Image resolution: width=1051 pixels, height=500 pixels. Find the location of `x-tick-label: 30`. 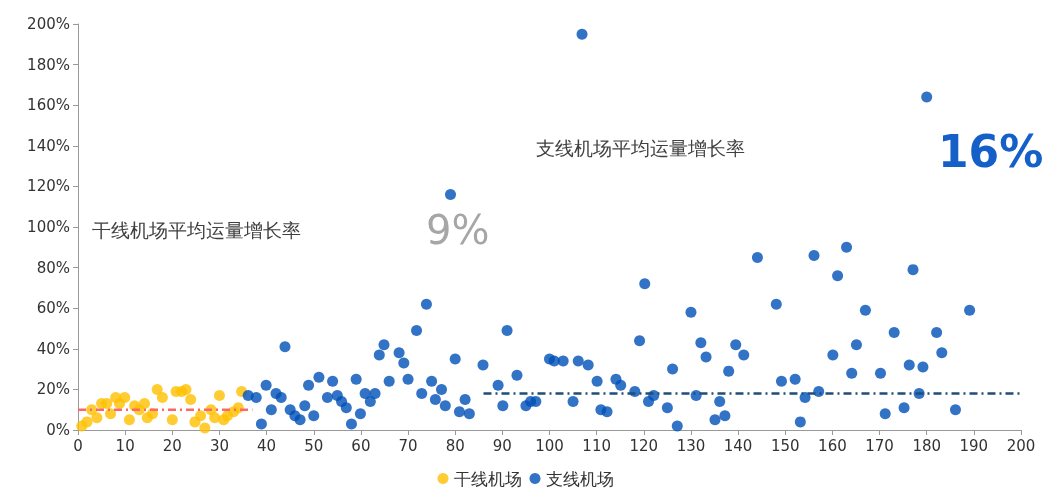

x-tick-label: 30 is located at coordinates (219, 445).